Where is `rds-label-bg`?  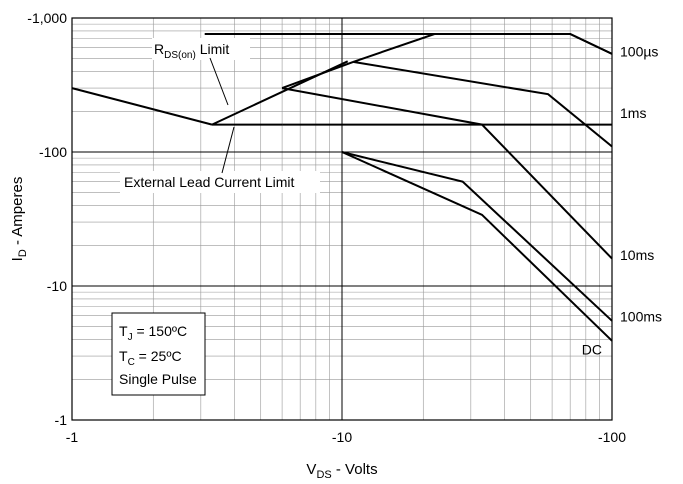
rds-label-bg is located at coordinates (201, 49).